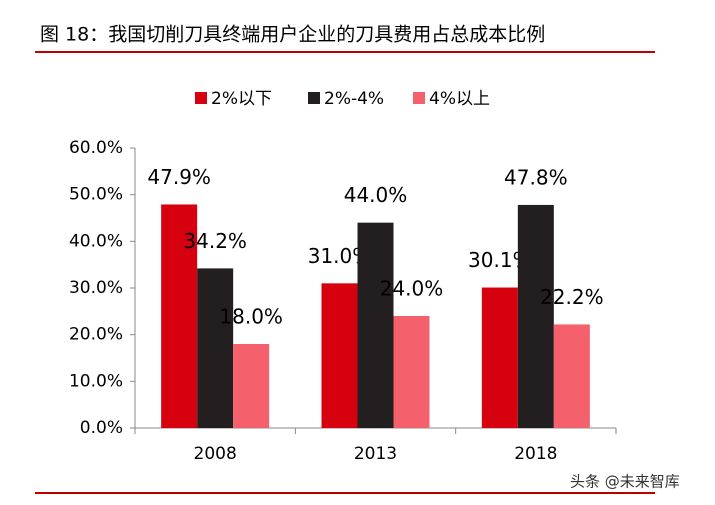 The width and height of the screenshot is (715, 505). I want to click on value-label: 34.2%, so click(215, 241).